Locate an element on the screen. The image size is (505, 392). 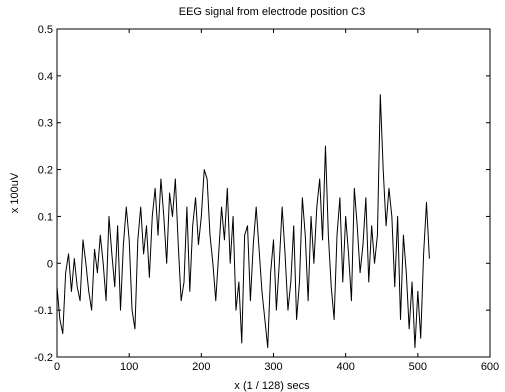
y-tick-label: 0.3 is located at coordinates (45, 124).